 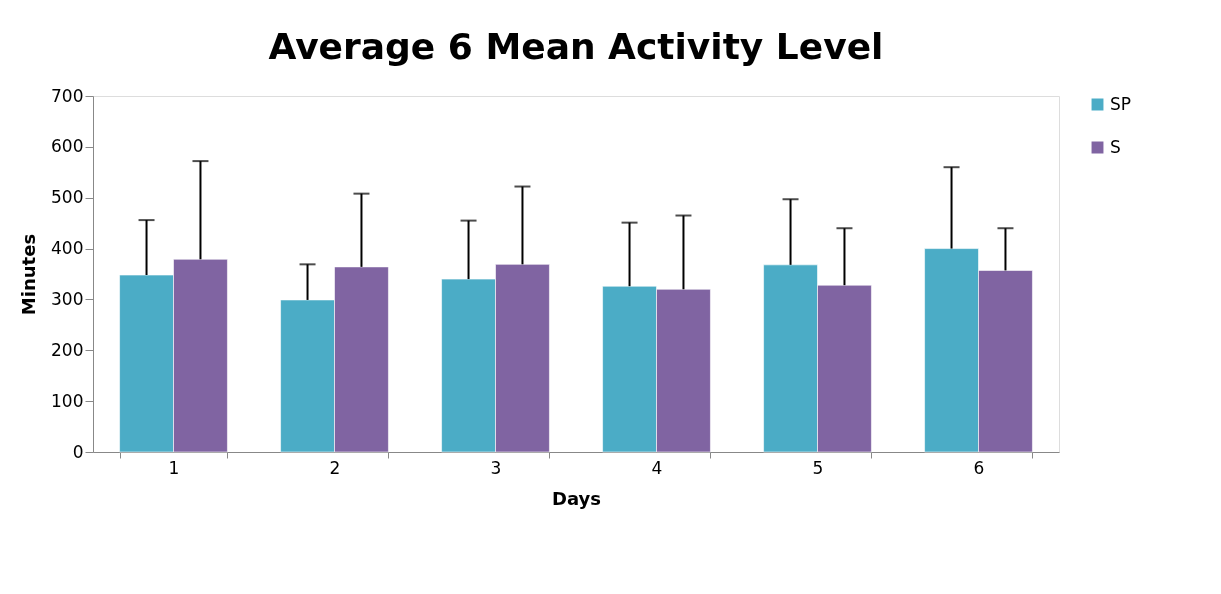 I want to click on x-axis-title: Days, so click(x=576, y=498).